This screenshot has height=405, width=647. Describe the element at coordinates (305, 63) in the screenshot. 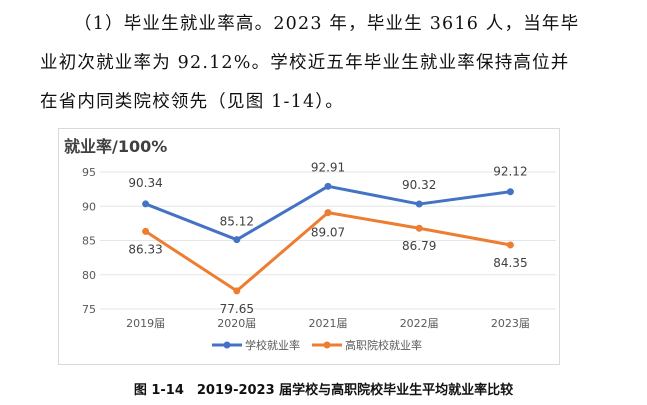

I see `paragraph-line-2: 业初次就业率为 92.12%。学校近五年毕业生就业率保持高位并` at that location.